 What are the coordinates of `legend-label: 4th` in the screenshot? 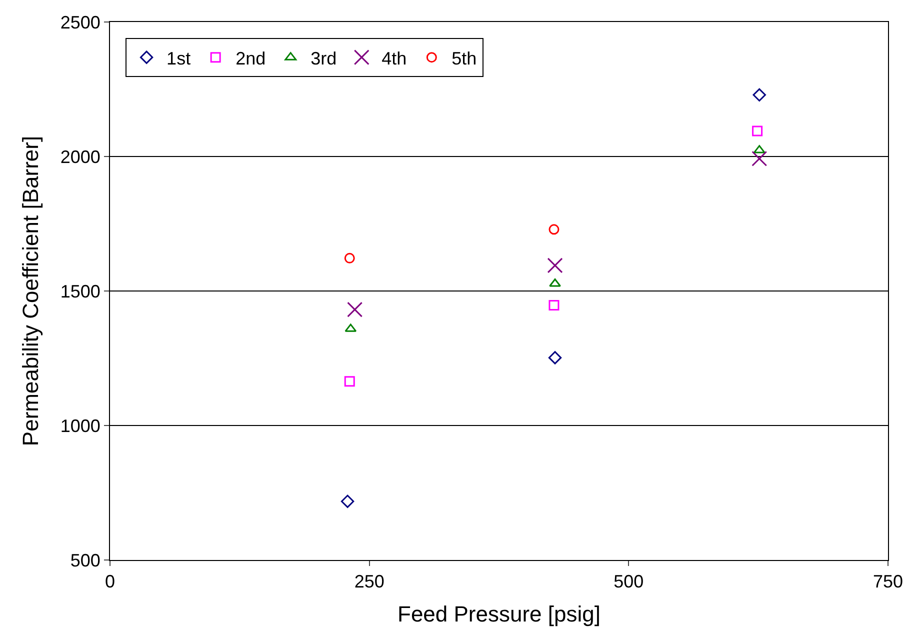 It's located at (394, 58).